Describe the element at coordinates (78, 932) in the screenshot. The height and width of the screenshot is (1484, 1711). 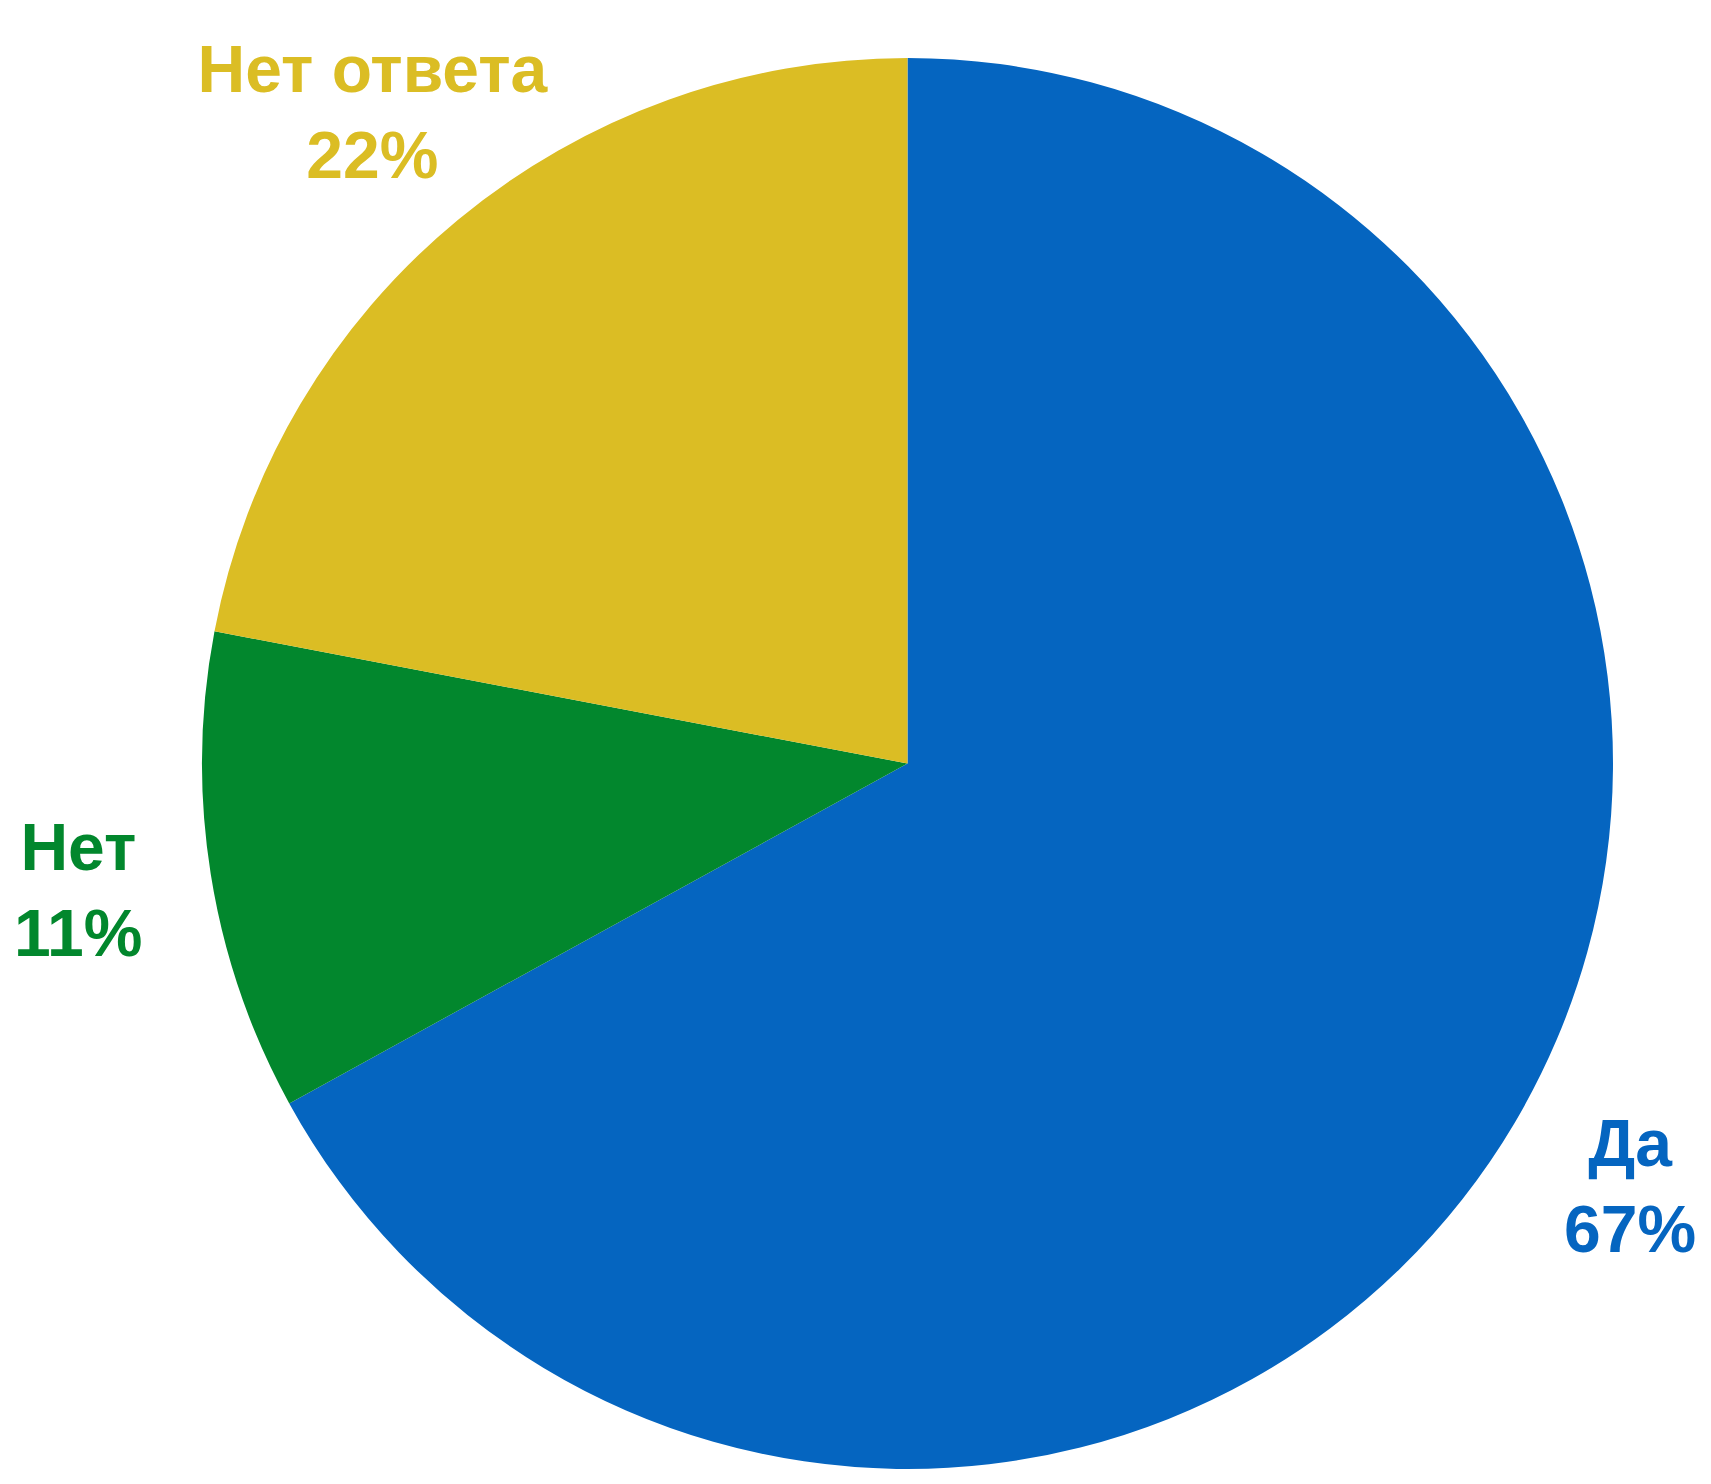
I see `data-label: 11%` at that location.